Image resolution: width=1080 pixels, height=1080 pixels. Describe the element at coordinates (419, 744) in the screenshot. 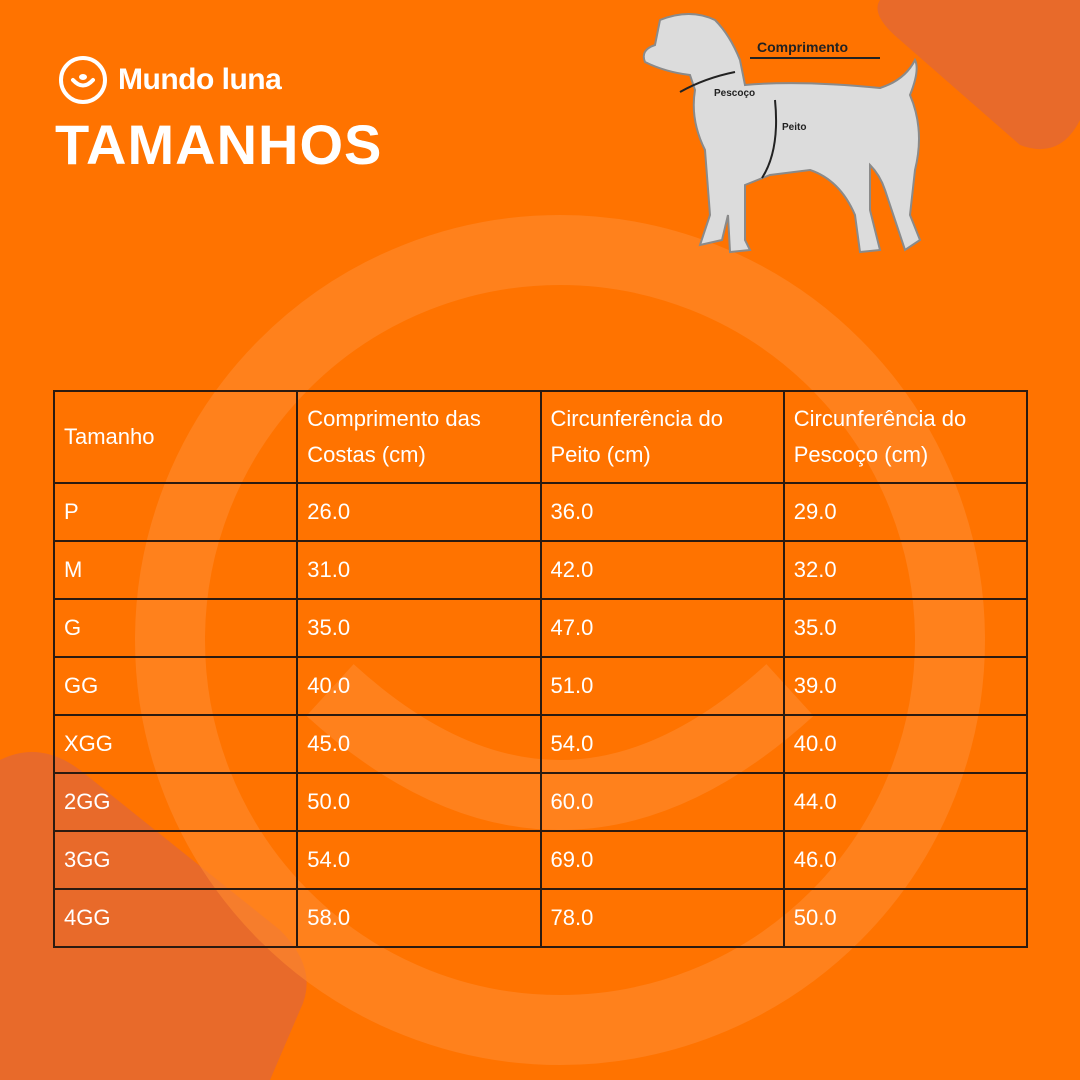

I see `table-cell: 45.0` at that location.